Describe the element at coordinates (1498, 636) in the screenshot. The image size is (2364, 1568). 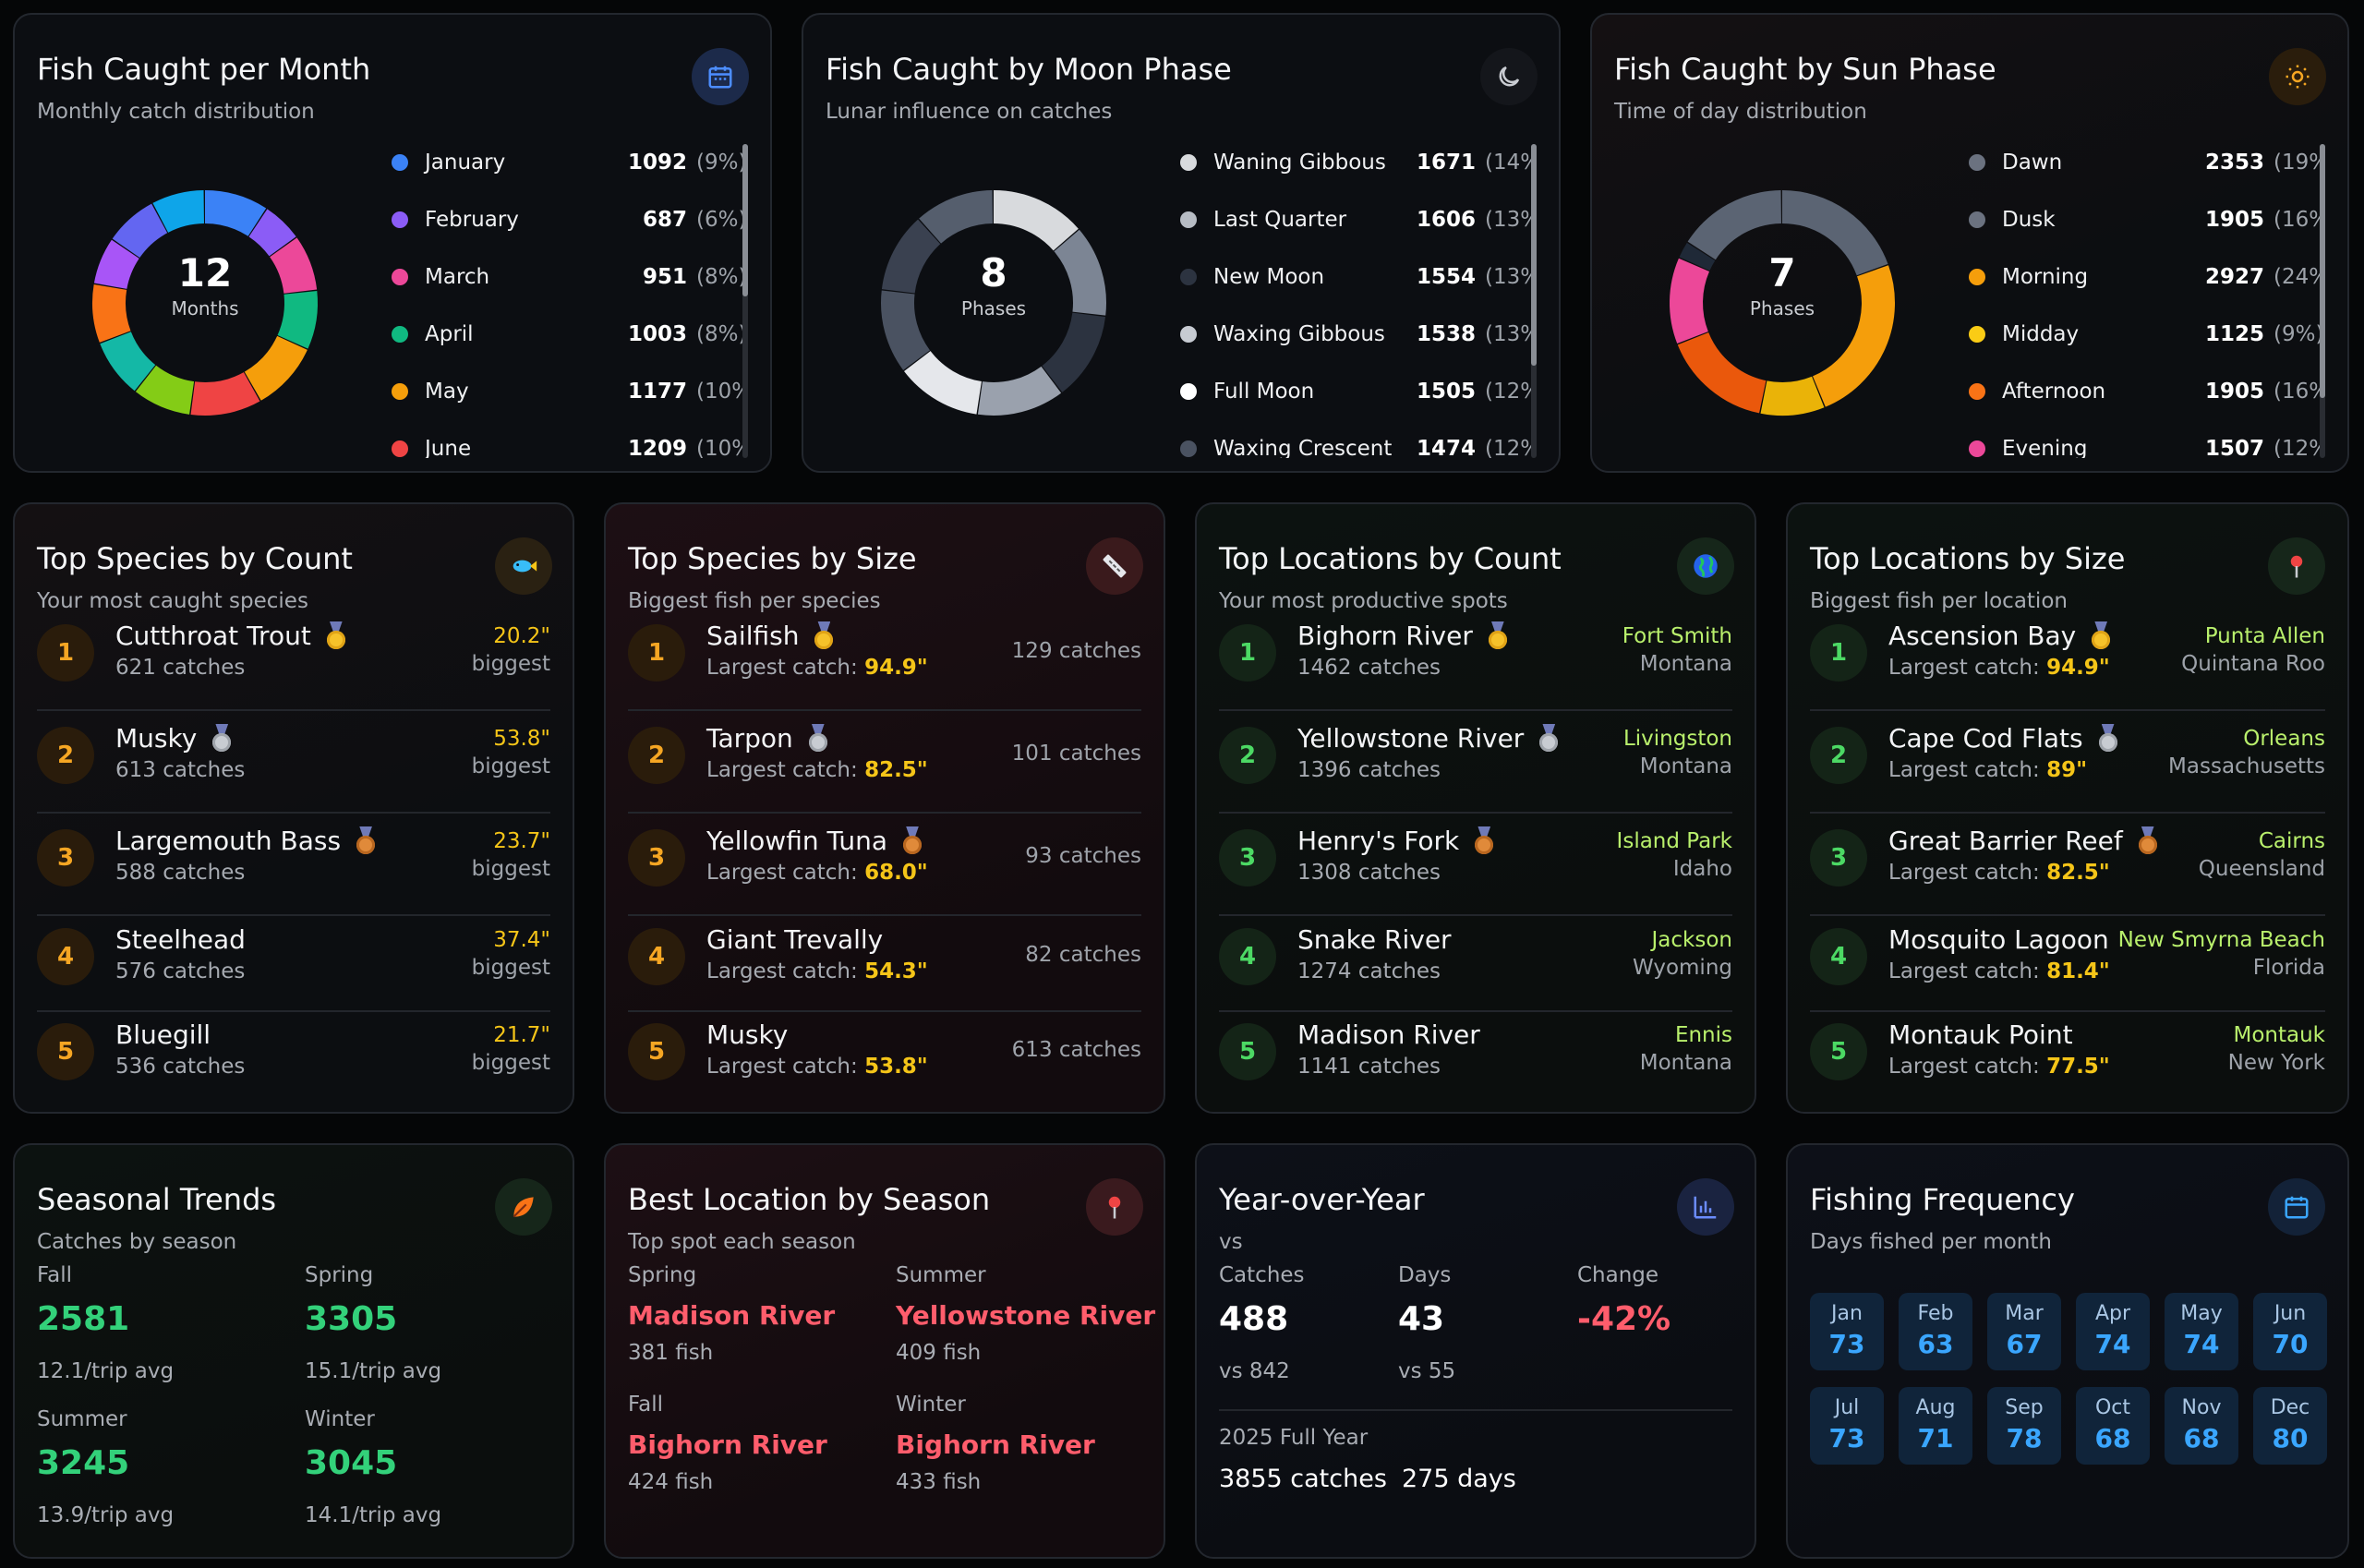
I see `gold-medal-icon` at that location.